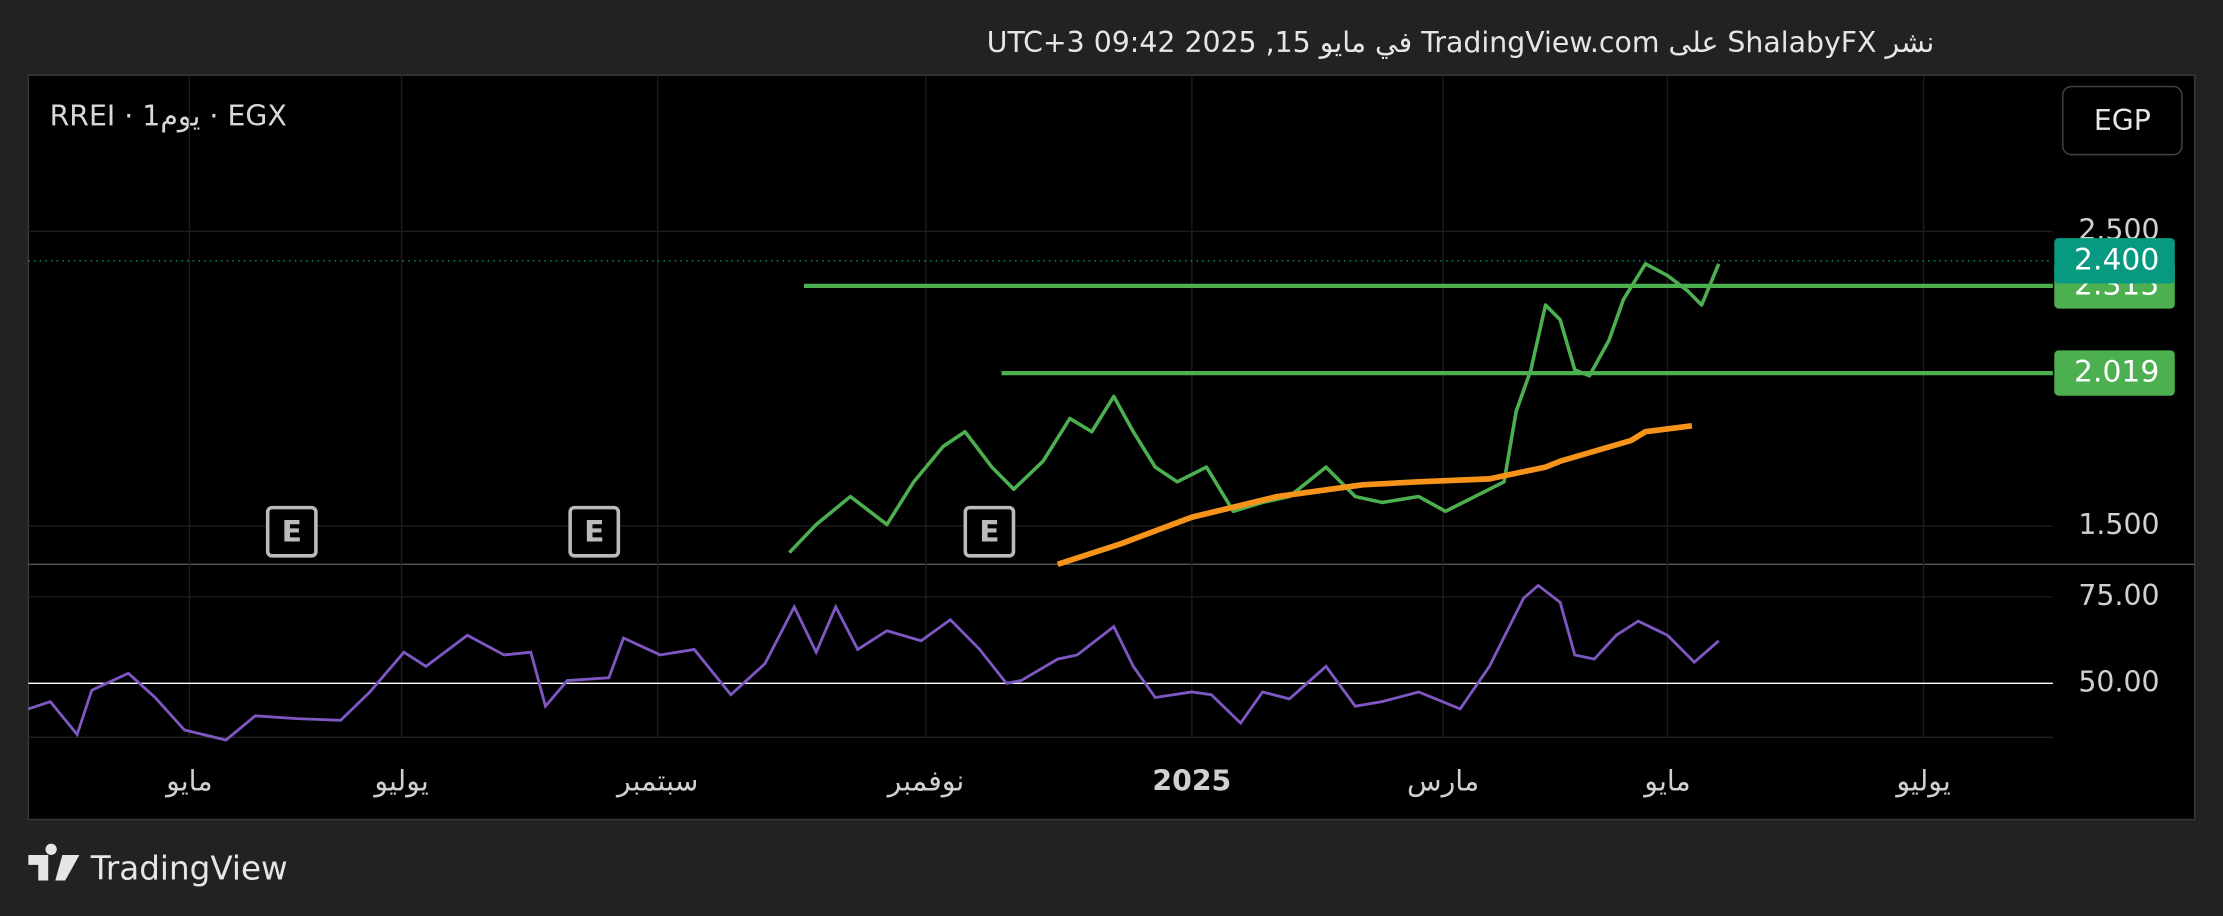 This screenshot has height=916, width=2223. I want to click on last-price-label: 2.400, so click(2116, 259).